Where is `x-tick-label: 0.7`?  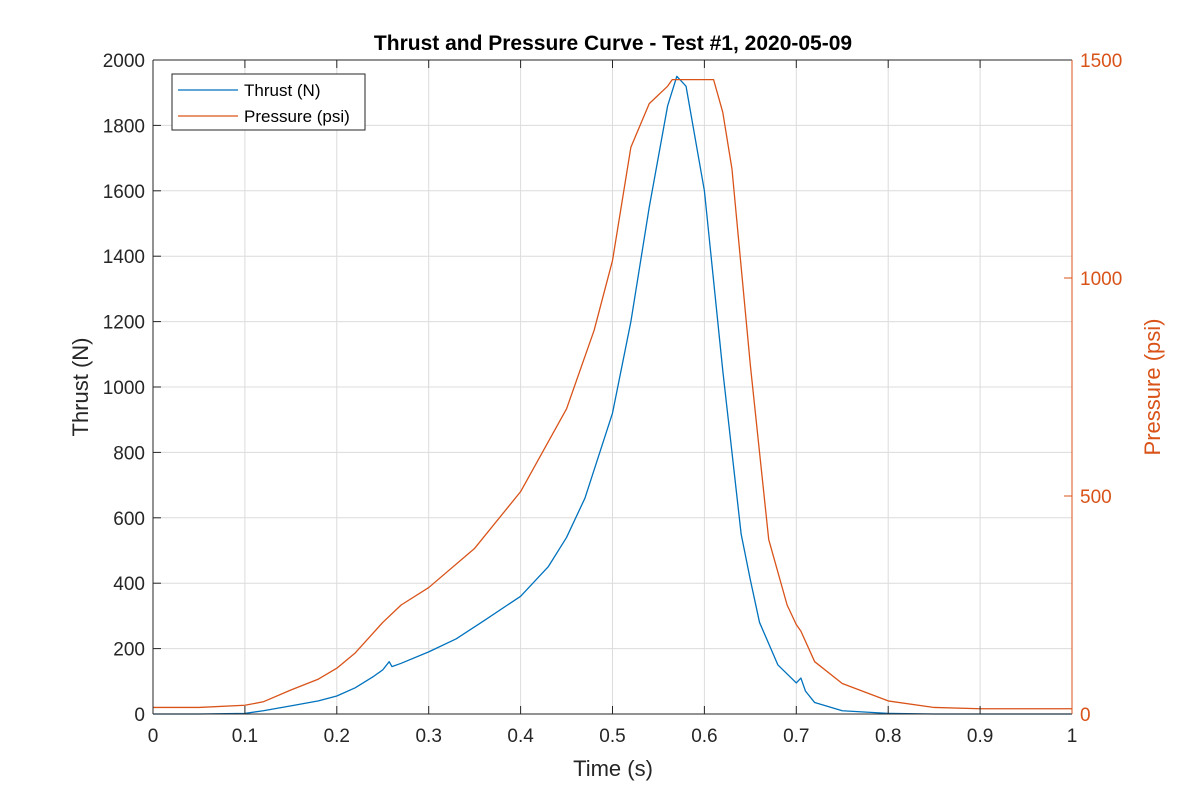
x-tick-label: 0.7 is located at coordinates (796, 736).